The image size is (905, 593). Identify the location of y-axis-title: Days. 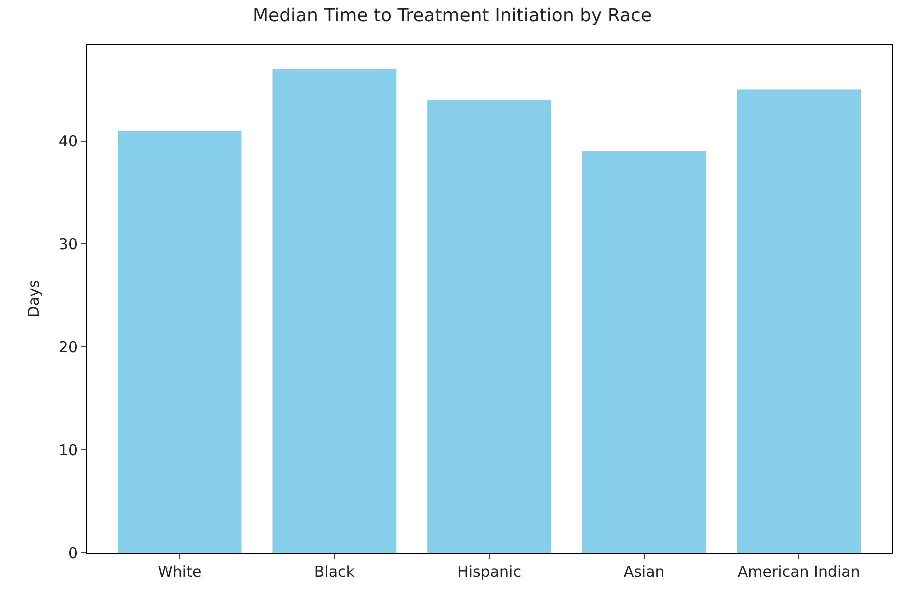
(34, 299).